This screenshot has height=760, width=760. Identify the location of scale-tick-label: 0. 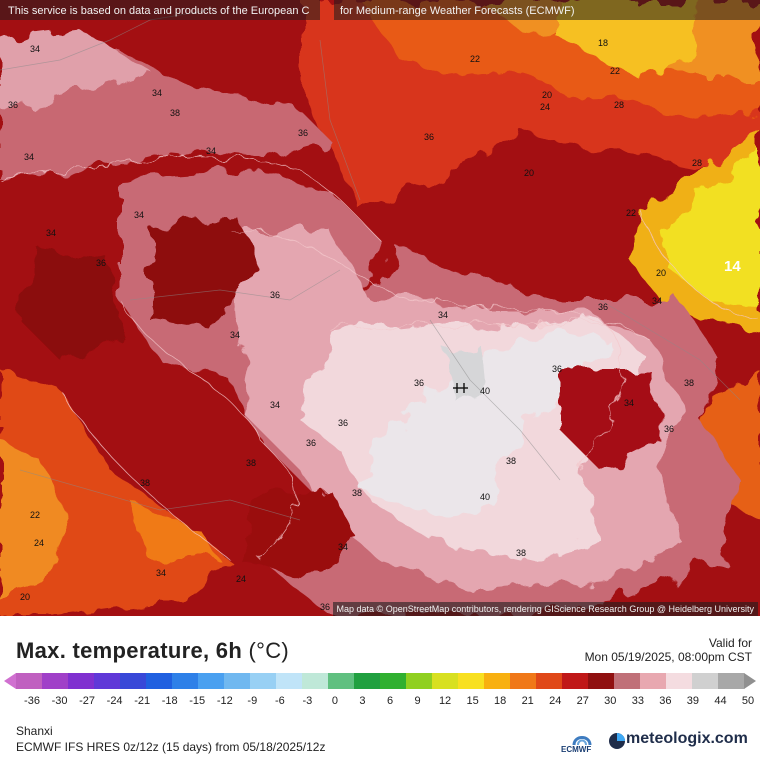
(334, 701).